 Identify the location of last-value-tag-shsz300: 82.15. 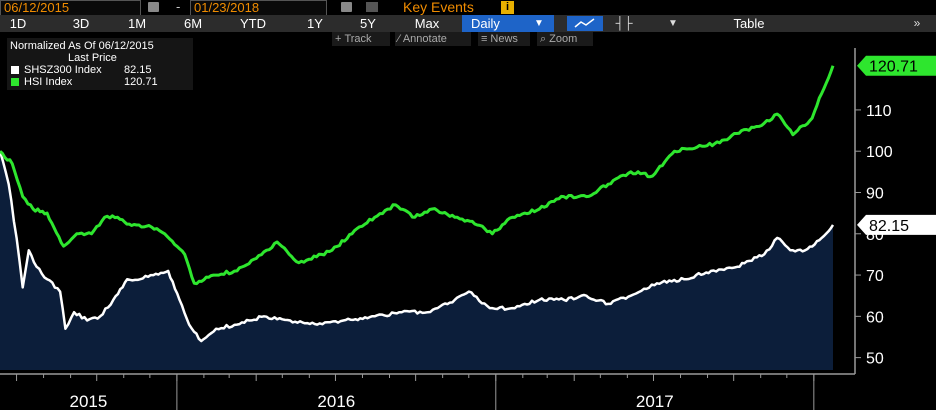
(896, 224).